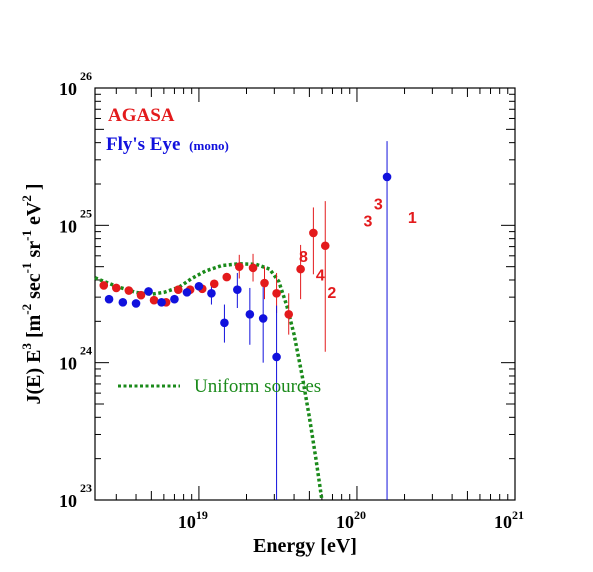 This screenshot has width=593, height=572. Describe the element at coordinates (141, 115) in the screenshot. I see `legend-agasa: AGASA` at that location.